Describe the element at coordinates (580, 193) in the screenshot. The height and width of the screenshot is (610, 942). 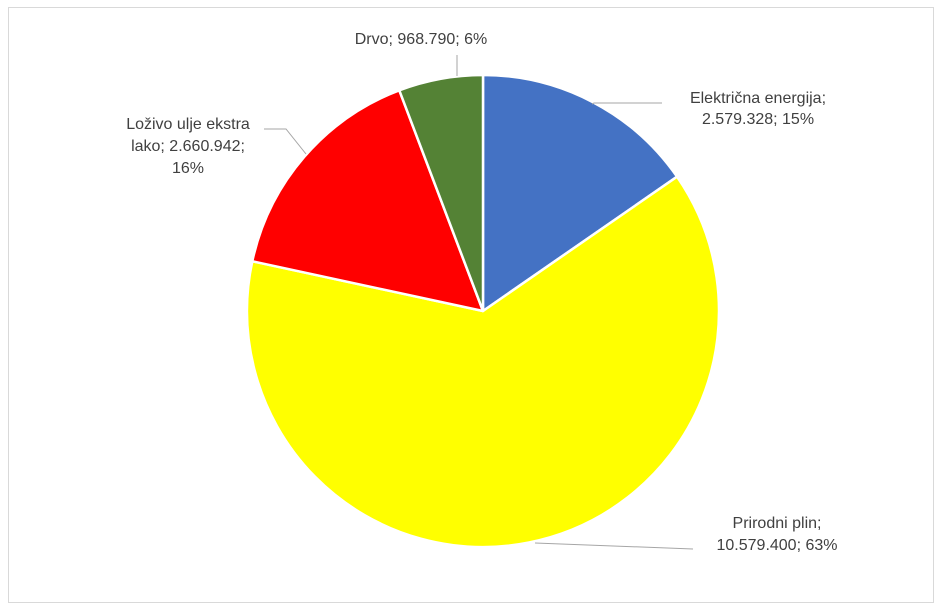
I see `pie-slice-električna-energija` at that location.